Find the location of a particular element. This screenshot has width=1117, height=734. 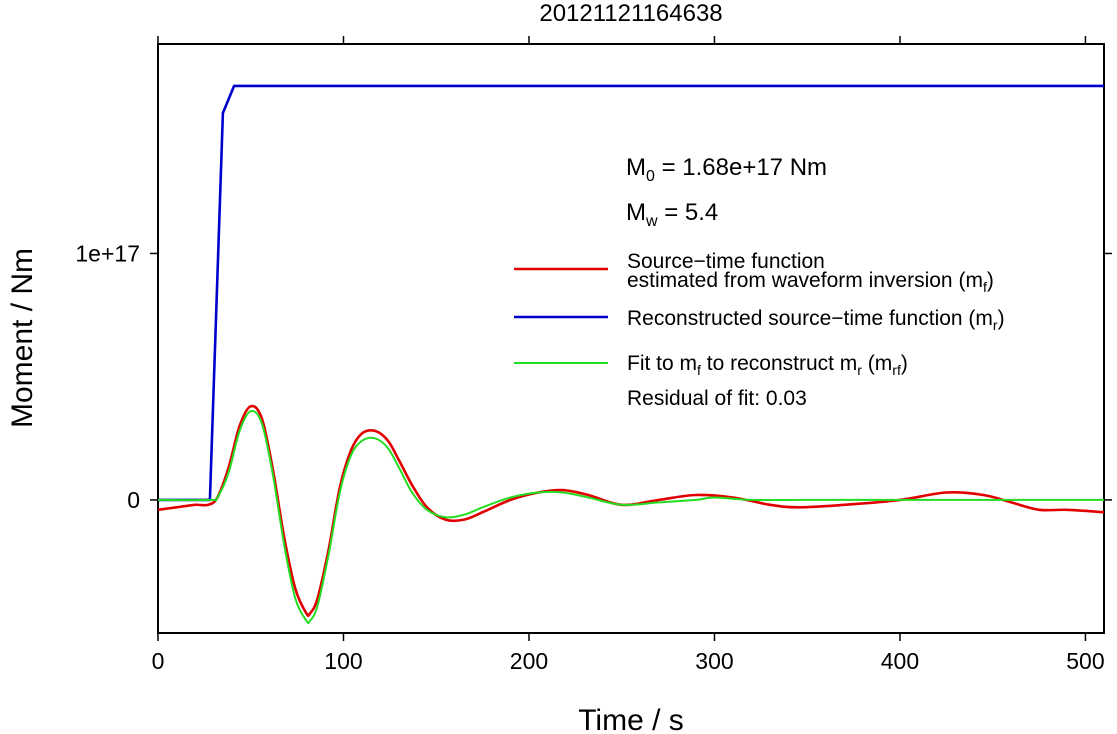

x-tick-label: 200 is located at coordinates (529, 661).